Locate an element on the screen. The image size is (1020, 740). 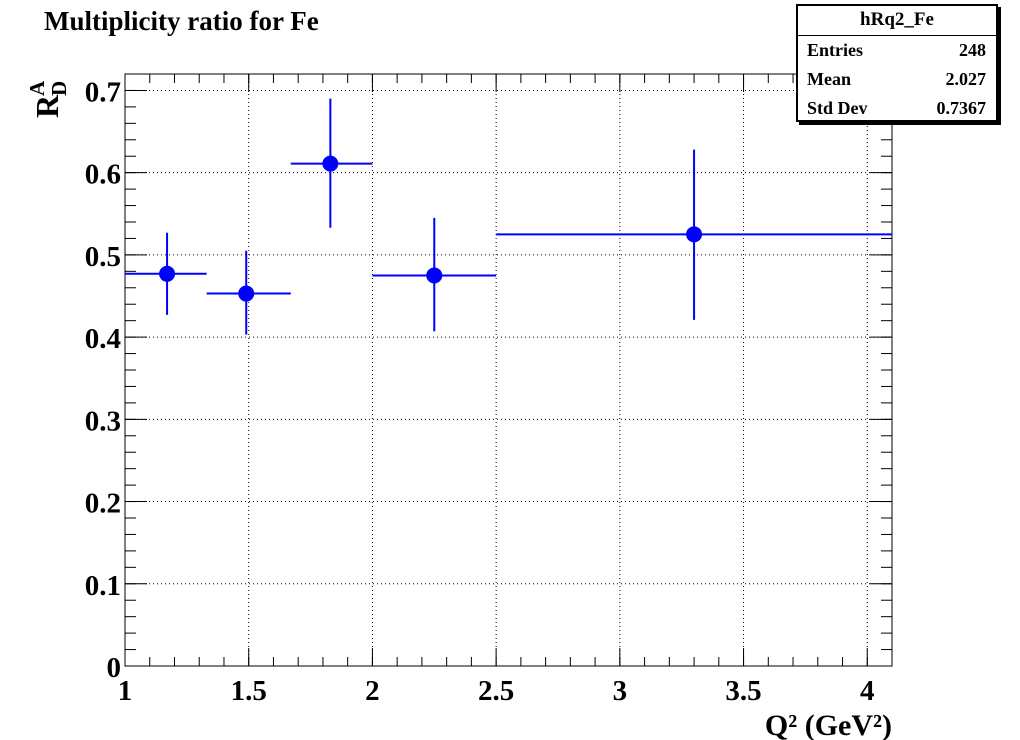
y-tick-label: 0.2 is located at coordinates (103, 504).